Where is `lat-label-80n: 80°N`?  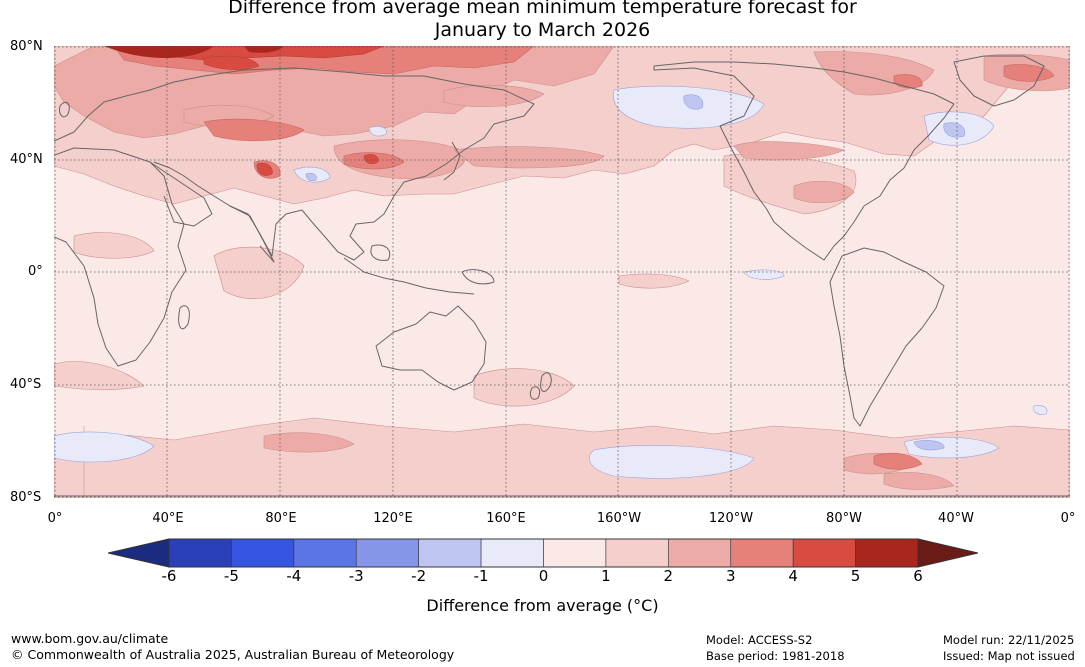 lat-label-80n: 80°N is located at coordinates (26, 46).